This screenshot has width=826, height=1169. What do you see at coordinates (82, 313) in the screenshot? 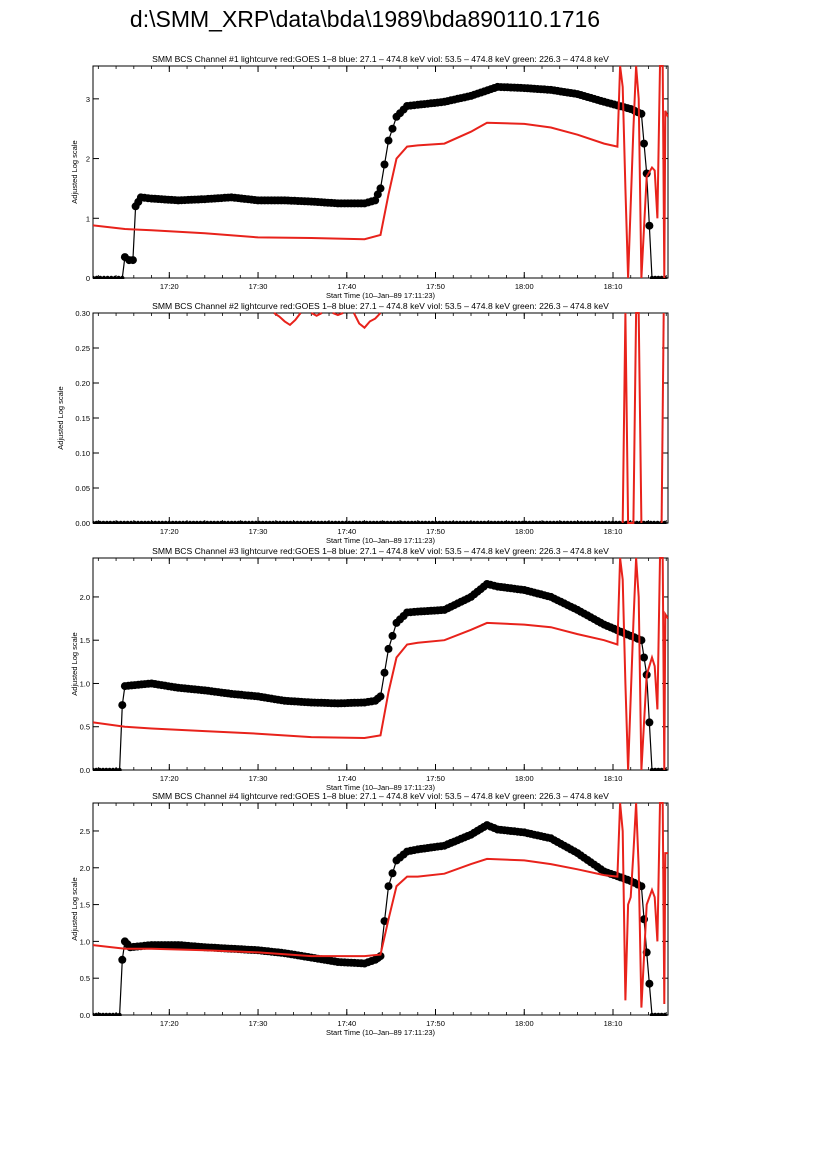
I see `y-tick-label: 0.30` at bounding box center [82, 313].